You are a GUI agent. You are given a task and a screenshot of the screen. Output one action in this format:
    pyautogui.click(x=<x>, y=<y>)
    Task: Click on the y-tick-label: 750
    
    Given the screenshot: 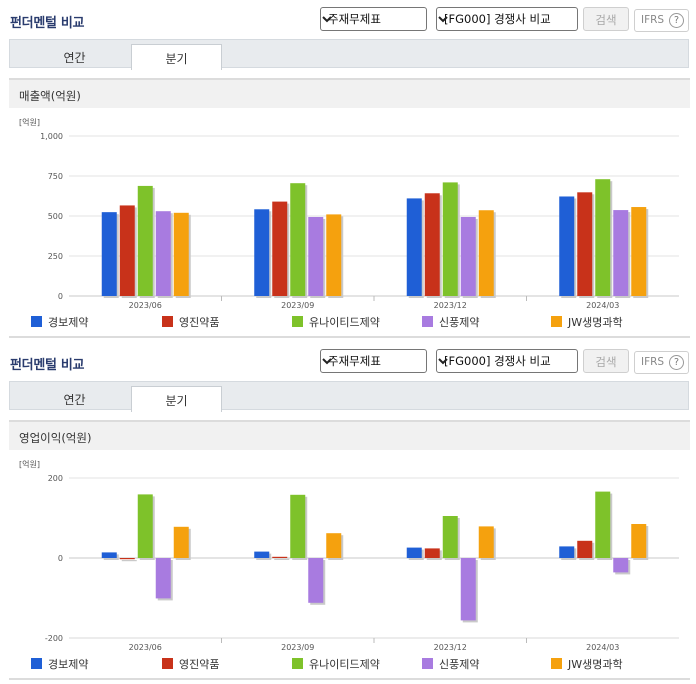 What is the action you would take?
    pyautogui.click(x=55, y=176)
    